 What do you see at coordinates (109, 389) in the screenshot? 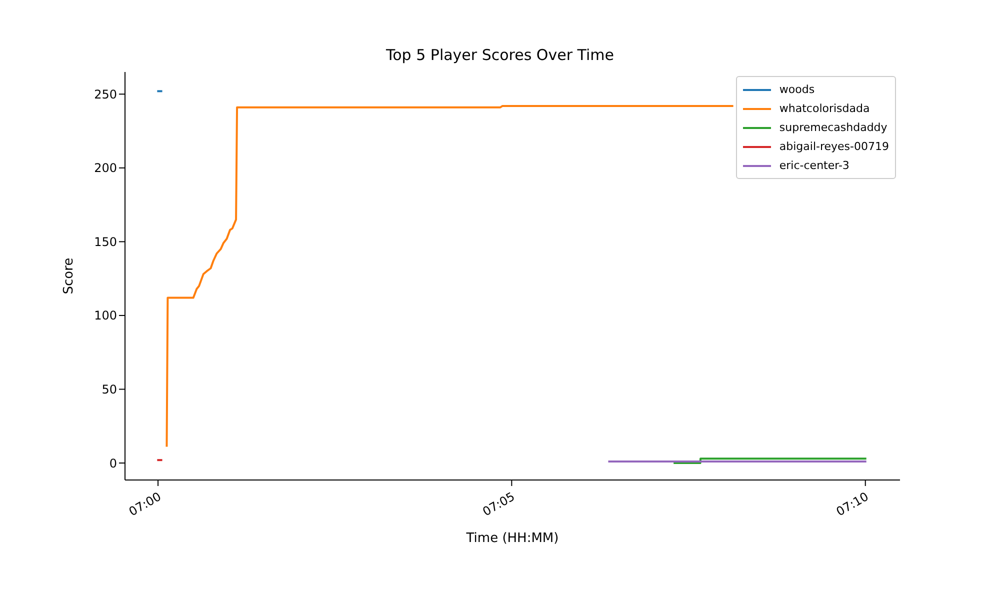
I see `y-tick-label: 50` at bounding box center [109, 389].